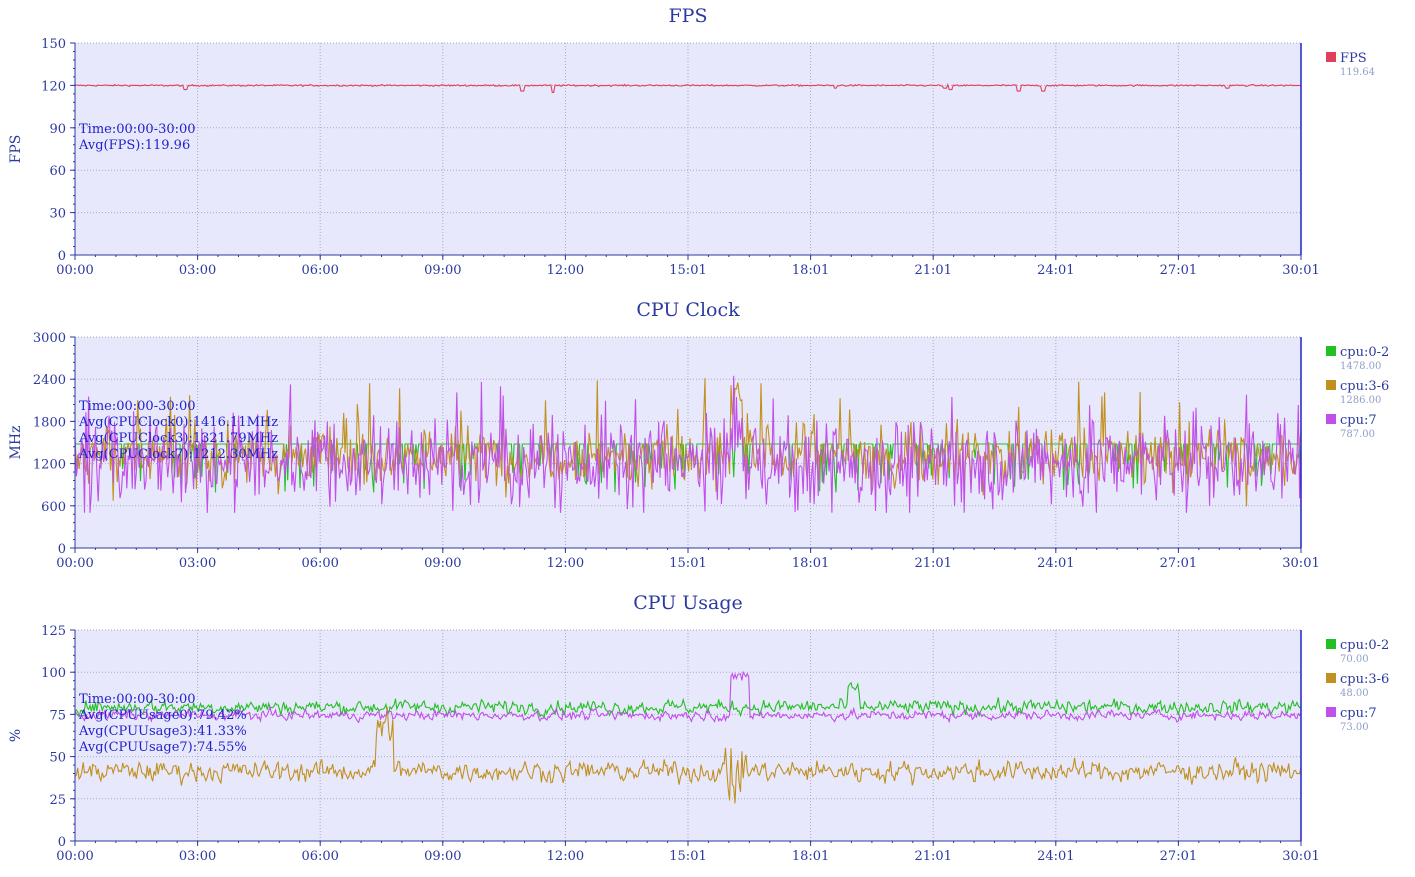 The image size is (1415, 877). I want to click on y-tick-label: 1800, so click(49, 422).